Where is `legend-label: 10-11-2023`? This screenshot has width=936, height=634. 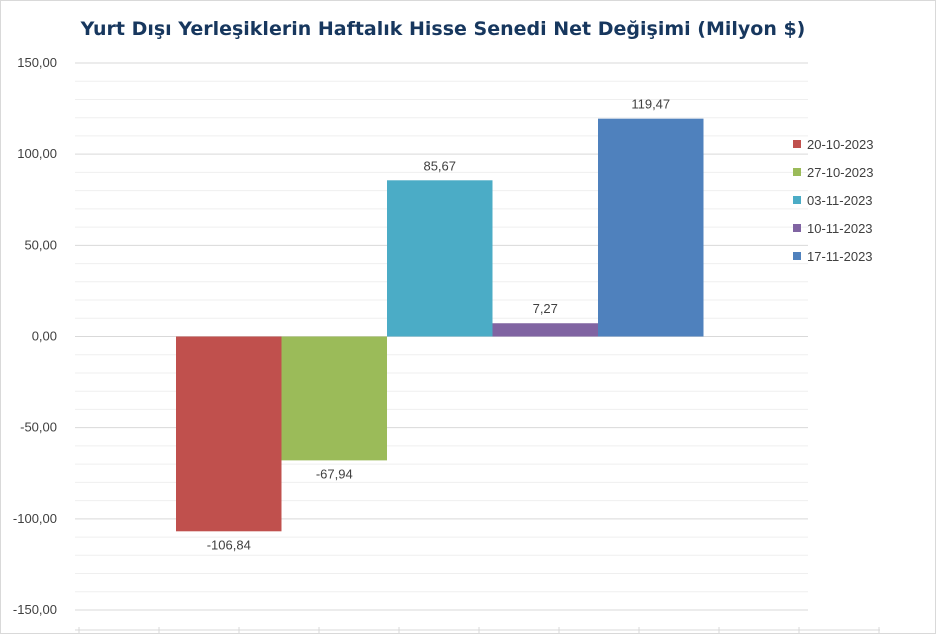 legend-label: 10-11-2023 is located at coordinates (840, 228).